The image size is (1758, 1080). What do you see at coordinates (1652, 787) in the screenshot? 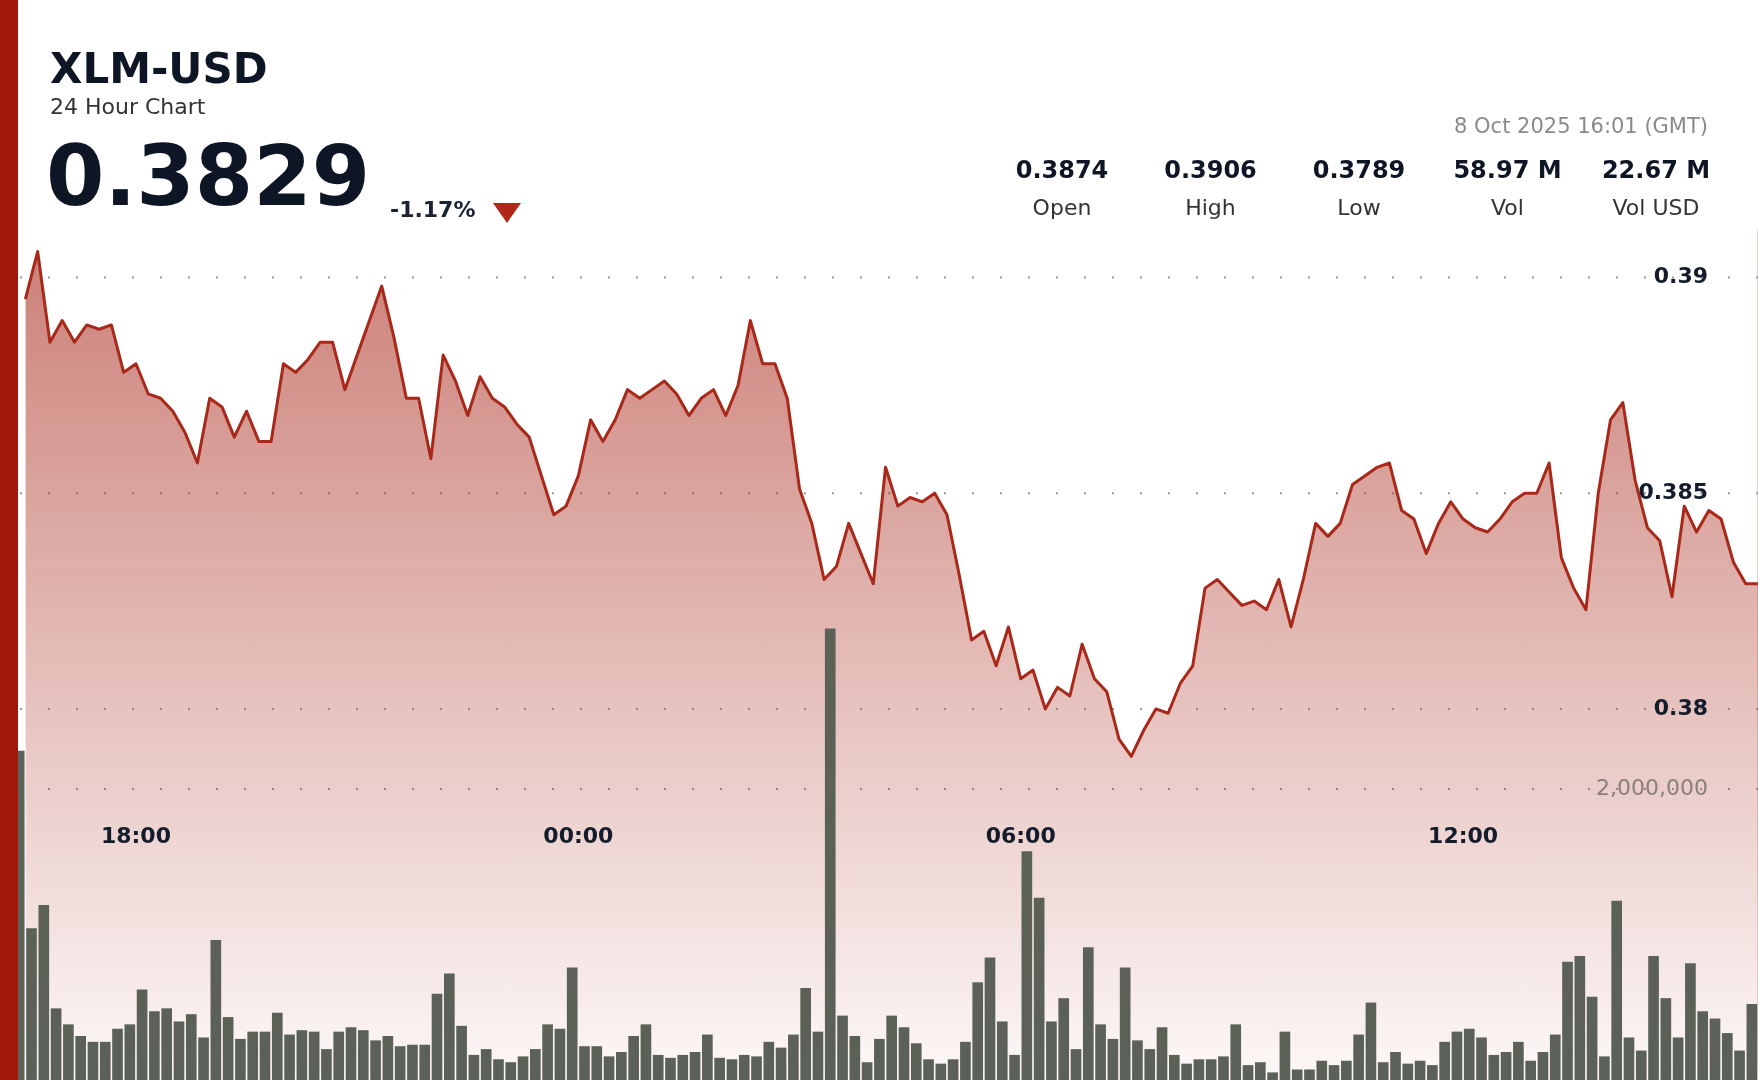
I see `y2-tick-label: 2,000,000` at bounding box center [1652, 787].